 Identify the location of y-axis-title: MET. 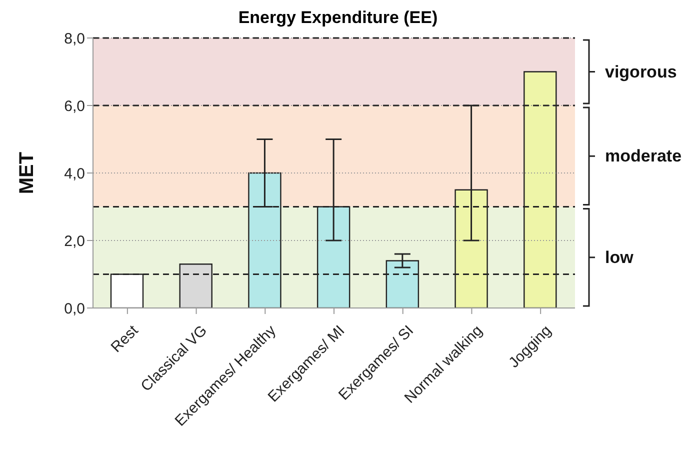
(27, 173).